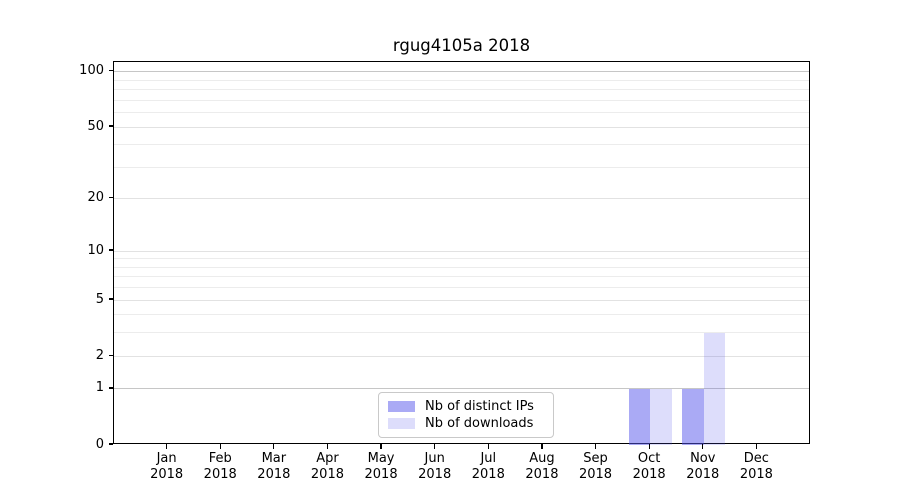  Describe the element at coordinates (479, 406) in the screenshot. I see `legend-label-distinct-ips: Nb of distinct IPs` at that location.